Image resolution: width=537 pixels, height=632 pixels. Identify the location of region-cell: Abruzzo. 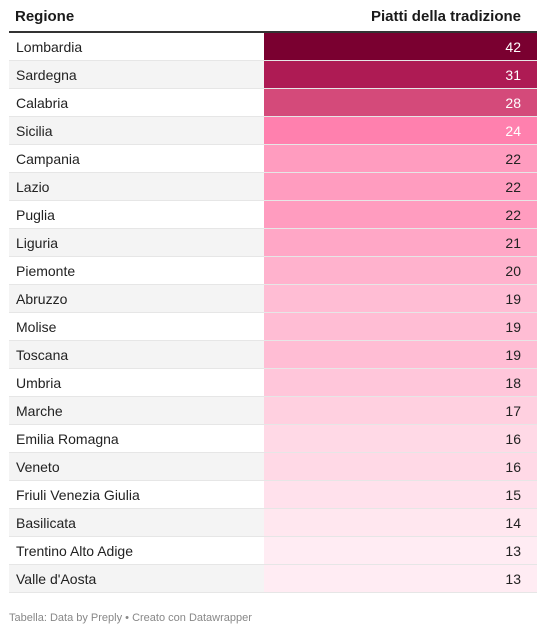
(42, 298).